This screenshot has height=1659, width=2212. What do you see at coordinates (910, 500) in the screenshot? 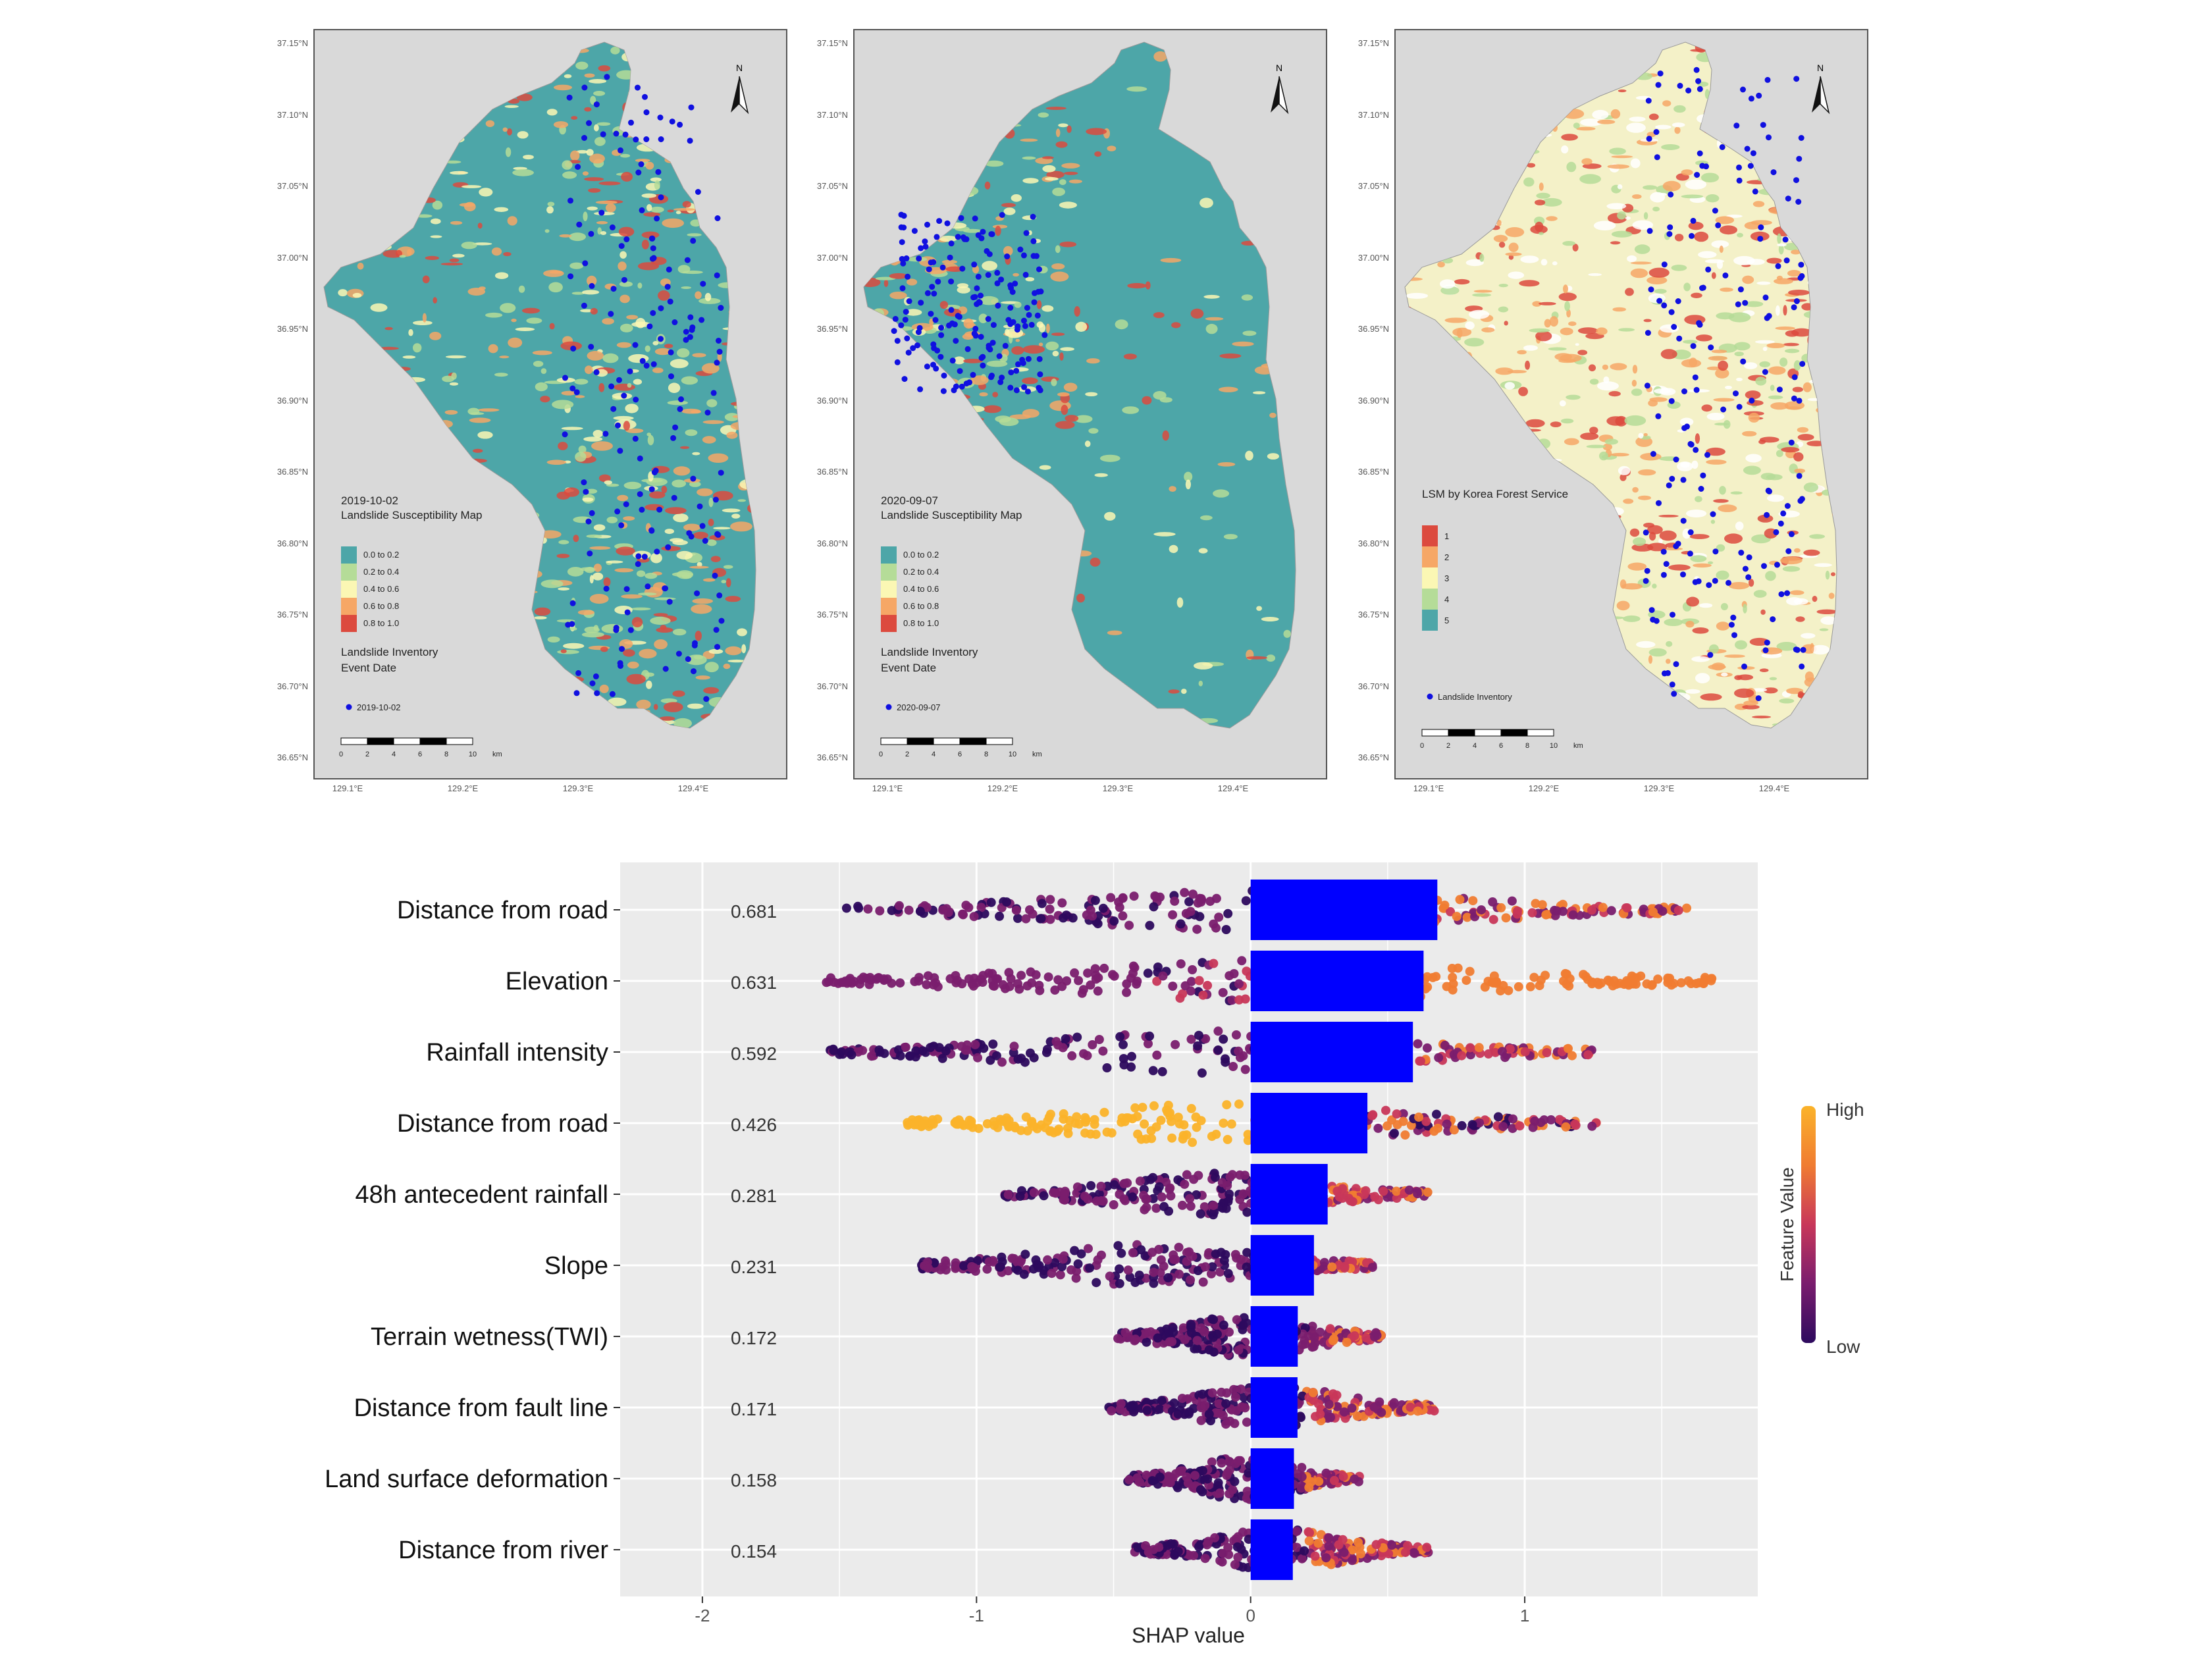
I see `legend-title: 2020-09-07` at bounding box center [910, 500].